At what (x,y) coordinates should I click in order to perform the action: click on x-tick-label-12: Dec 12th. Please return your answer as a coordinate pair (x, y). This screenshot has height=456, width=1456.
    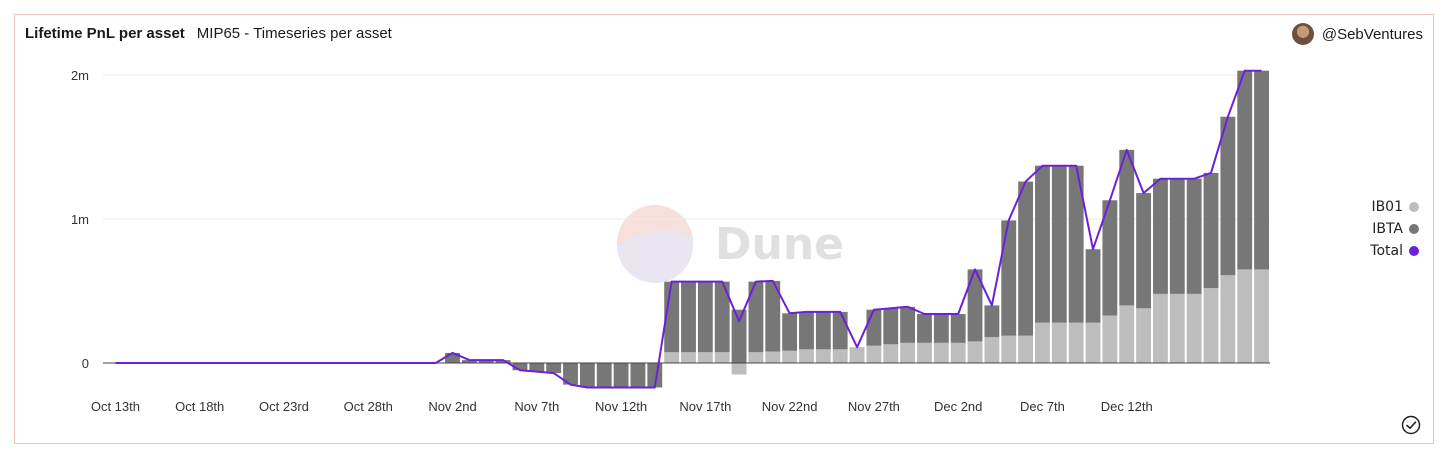
    Looking at the image, I should click on (1127, 406).